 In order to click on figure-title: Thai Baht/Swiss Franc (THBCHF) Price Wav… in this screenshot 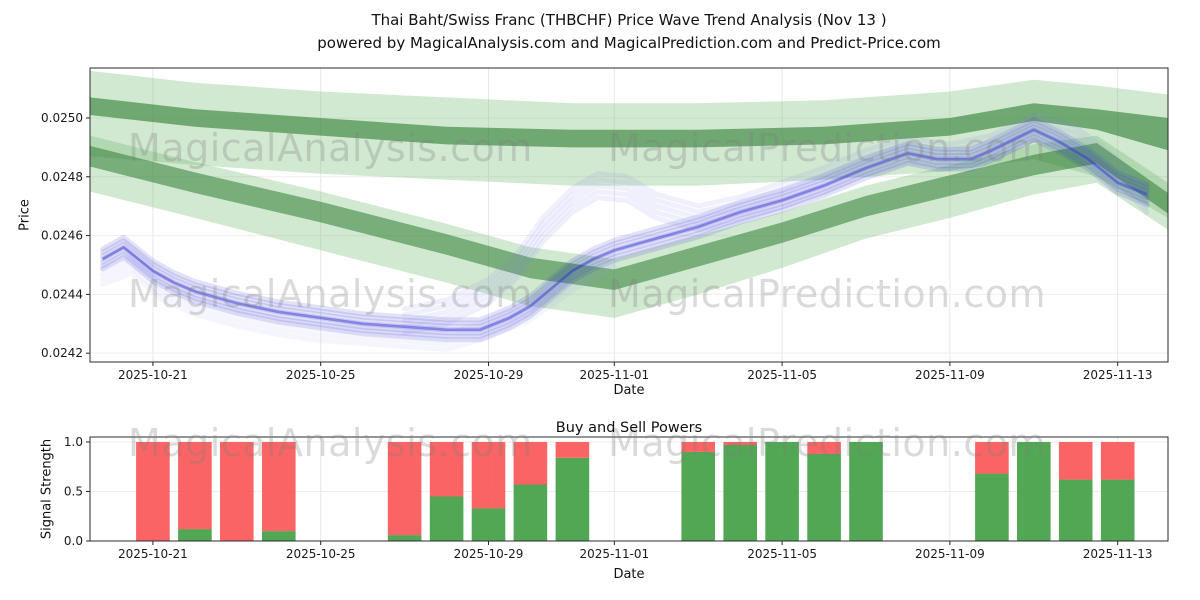, I will do `click(629, 32)`.